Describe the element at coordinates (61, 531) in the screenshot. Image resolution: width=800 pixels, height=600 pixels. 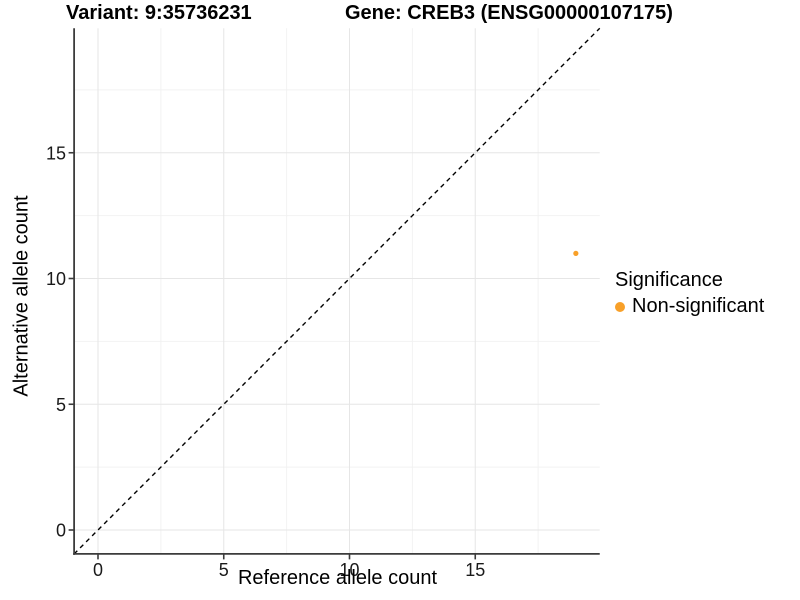
I see `y-tick-label: 0` at that location.